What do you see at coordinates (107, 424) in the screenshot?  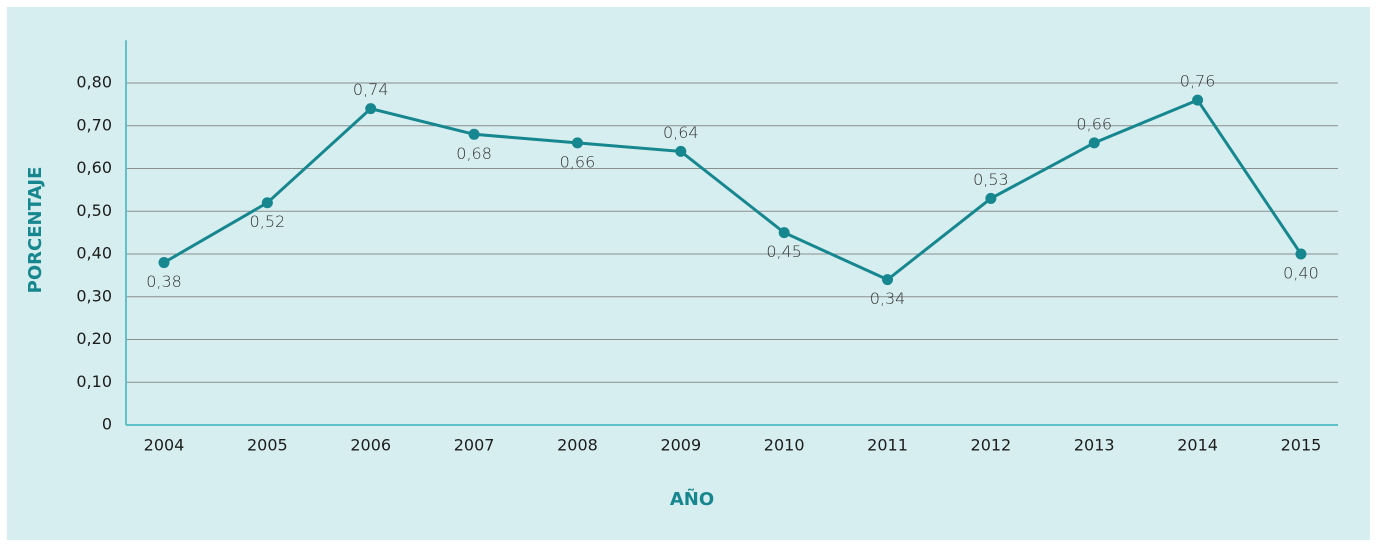 I see `y-tick-label: 0` at bounding box center [107, 424].